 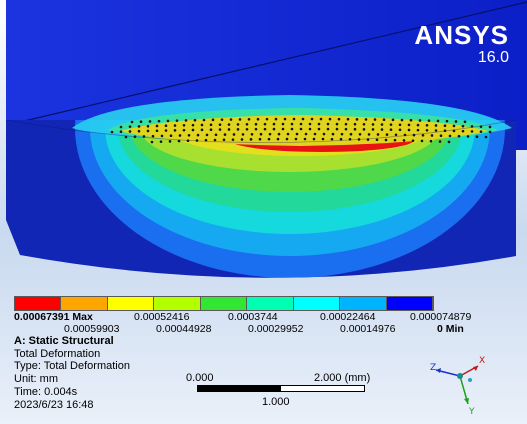 I want to click on legend-label-top-4: 0.000074879, so click(x=441, y=317).